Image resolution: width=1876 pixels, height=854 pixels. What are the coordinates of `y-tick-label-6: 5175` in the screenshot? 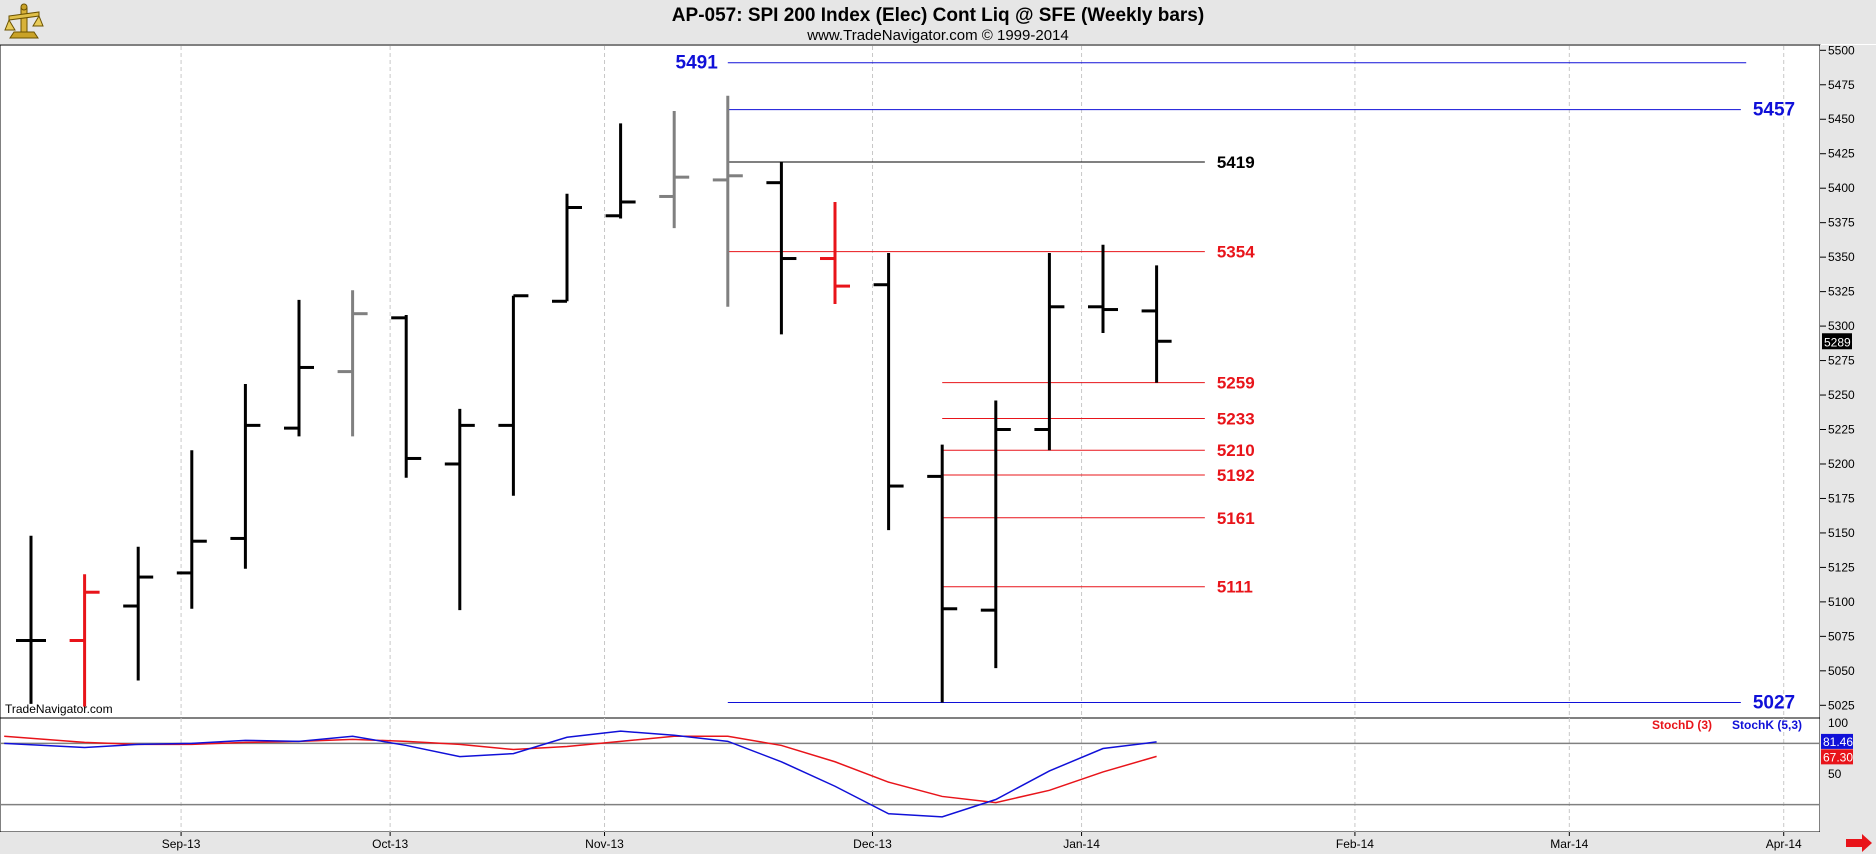 It's located at (1841, 498).